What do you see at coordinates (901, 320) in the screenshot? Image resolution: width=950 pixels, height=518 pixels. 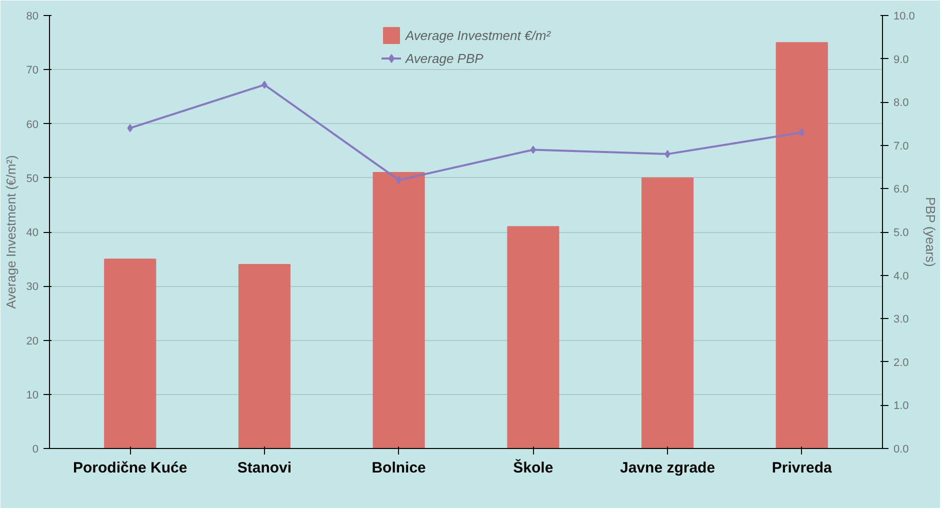 I see `y2-tick-label: 3.0` at bounding box center [901, 320].